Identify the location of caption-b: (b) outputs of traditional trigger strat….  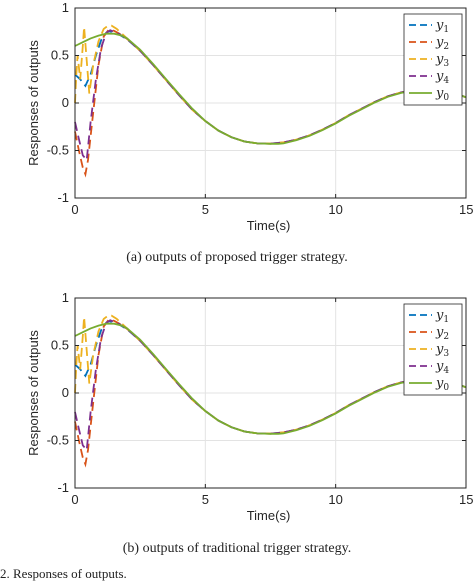
(237, 548).